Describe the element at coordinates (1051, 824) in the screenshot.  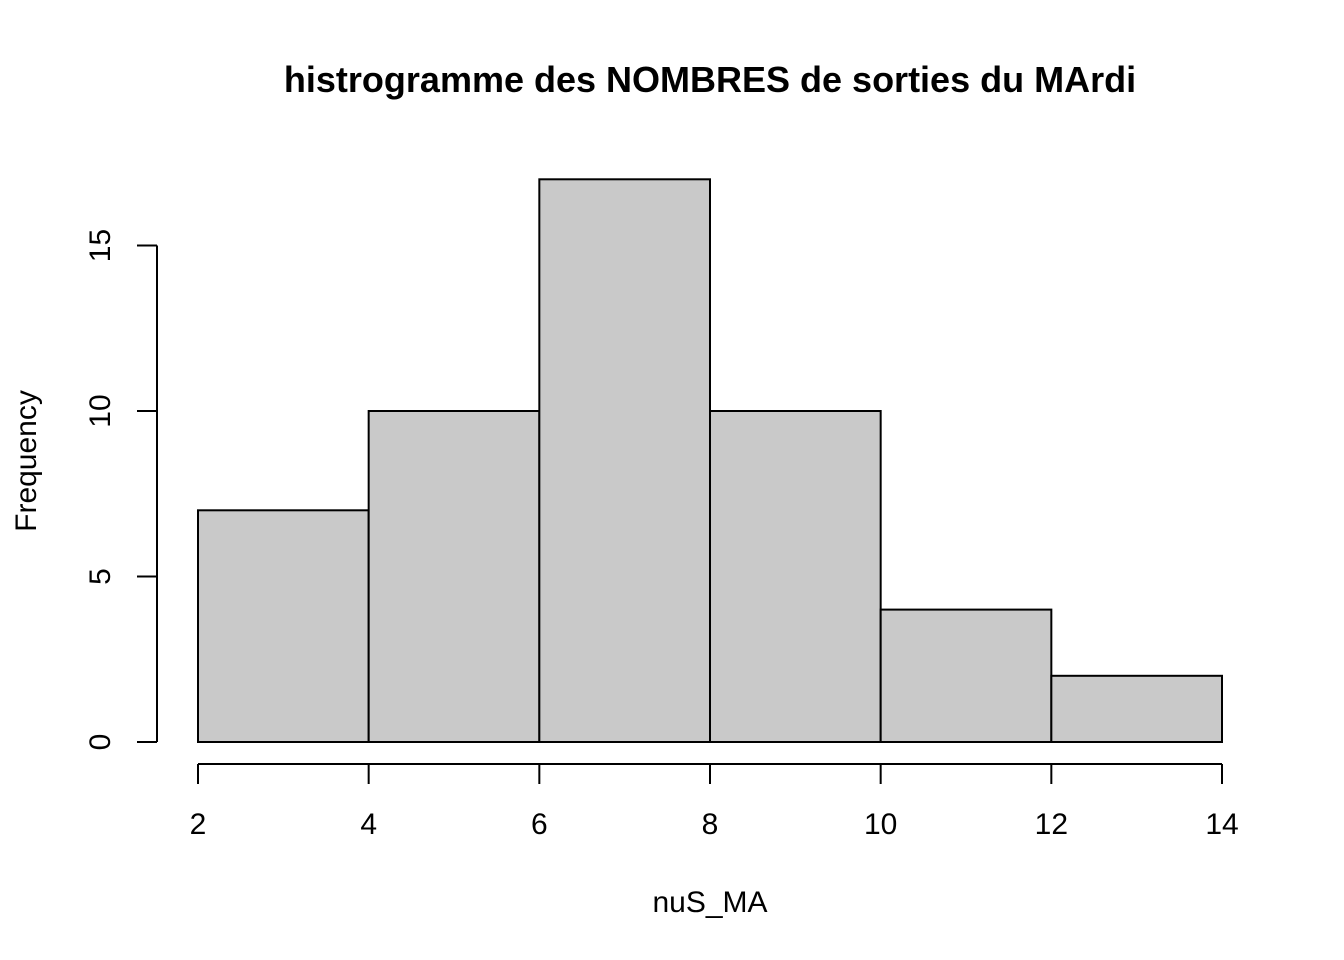
I see `x-tick-label: 12` at that location.